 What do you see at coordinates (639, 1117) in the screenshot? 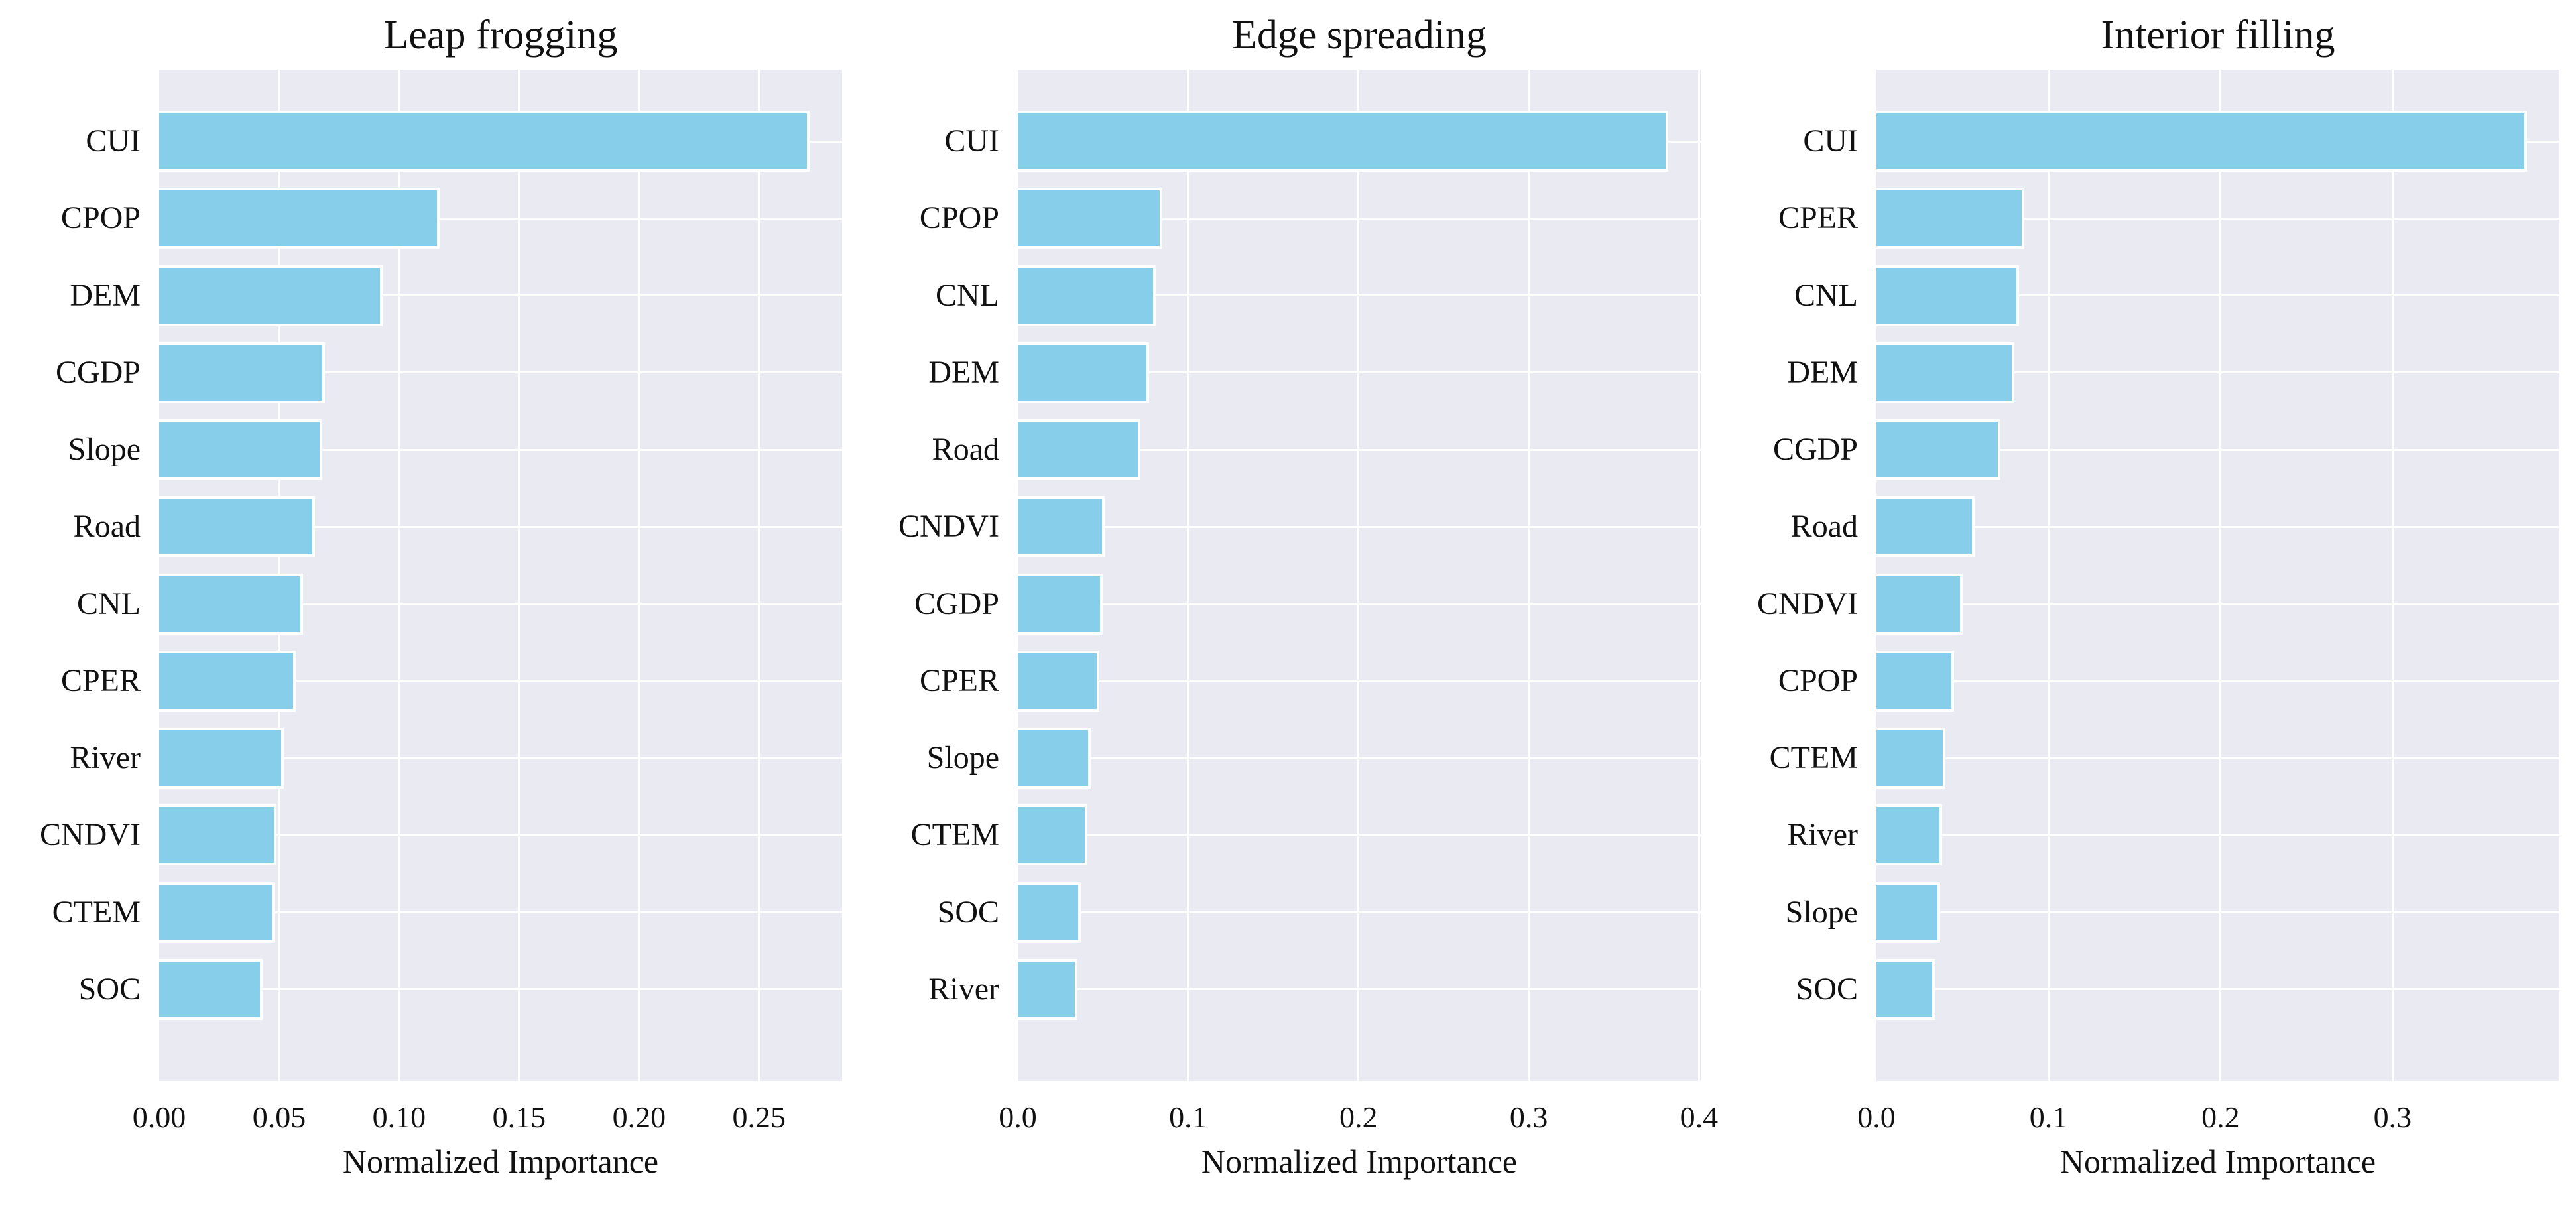
I see `x-tick-label: 0.20` at bounding box center [639, 1117].